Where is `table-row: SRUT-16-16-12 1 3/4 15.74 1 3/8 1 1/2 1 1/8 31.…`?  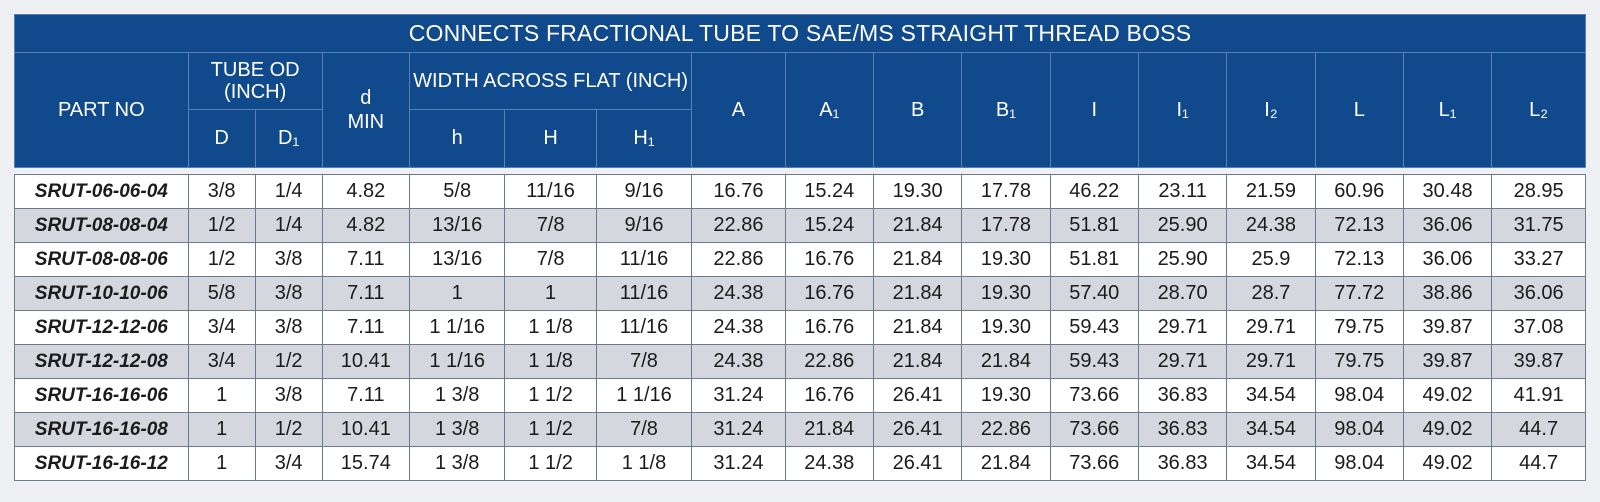 table-row: SRUT-16-16-12 1 3/4 15.74 1 3/8 1 1/2 1 1/8 31.… is located at coordinates (800, 463).